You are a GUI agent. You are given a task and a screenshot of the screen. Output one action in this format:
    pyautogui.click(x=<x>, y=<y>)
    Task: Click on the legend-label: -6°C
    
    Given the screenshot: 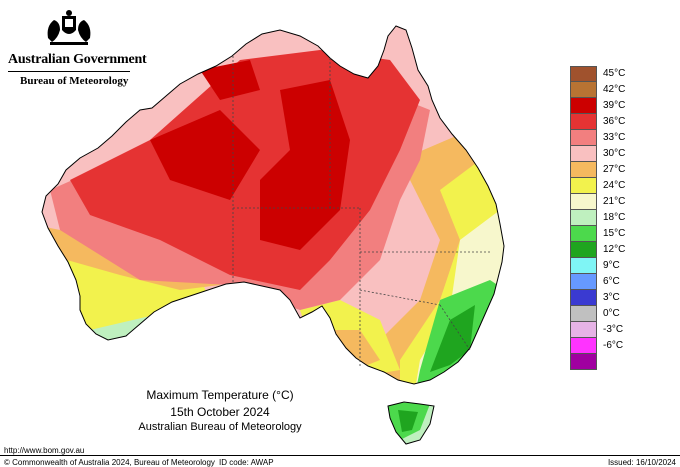 What is the action you would take?
    pyautogui.click(x=613, y=345)
    